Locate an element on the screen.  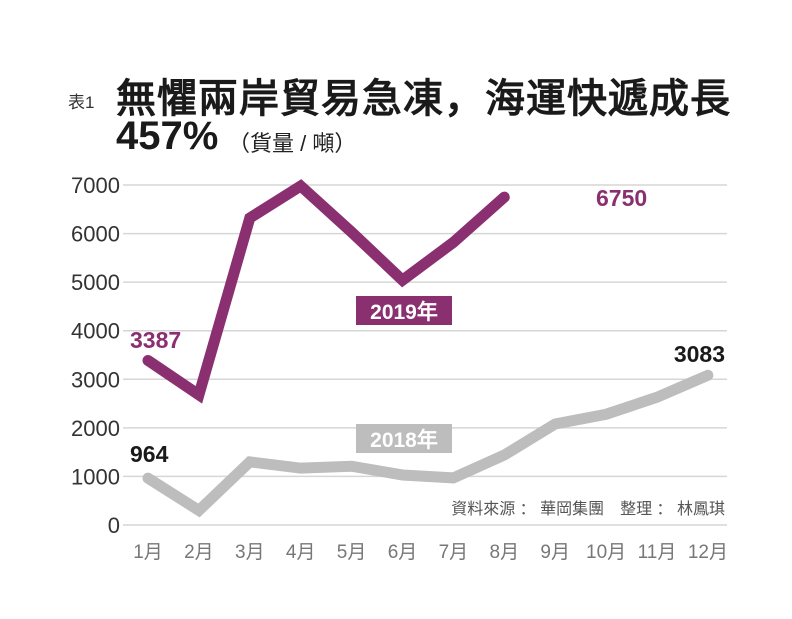
y-tick-label: 7000 is located at coordinates (95, 185).